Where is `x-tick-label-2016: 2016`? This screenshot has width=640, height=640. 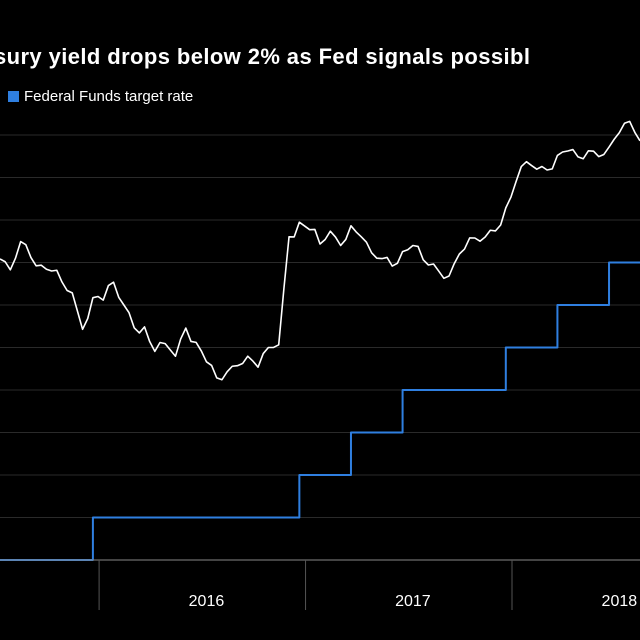
x-tick-label-2016: 2016 is located at coordinates (207, 601).